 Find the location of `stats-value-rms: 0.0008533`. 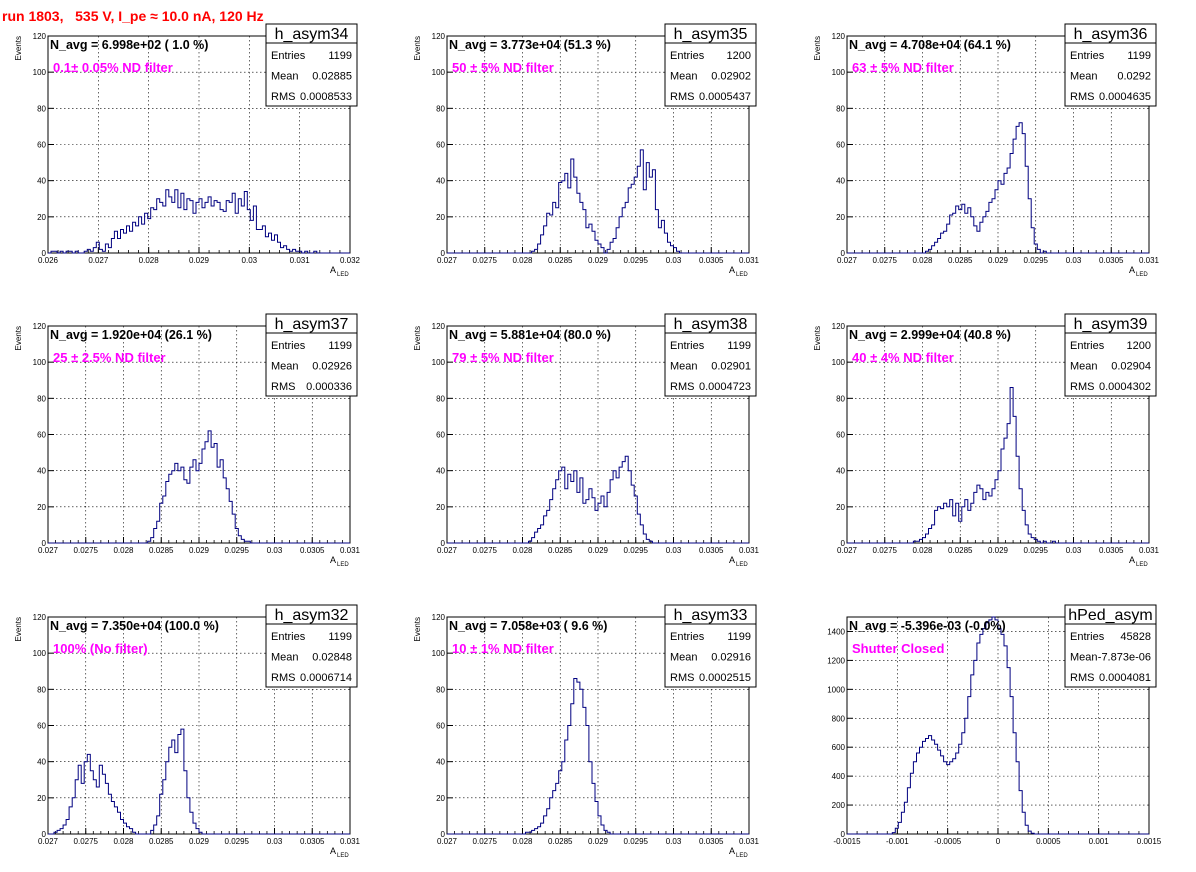

stats-value-rms: 0.0008533 is located at coordinates (326, 97).